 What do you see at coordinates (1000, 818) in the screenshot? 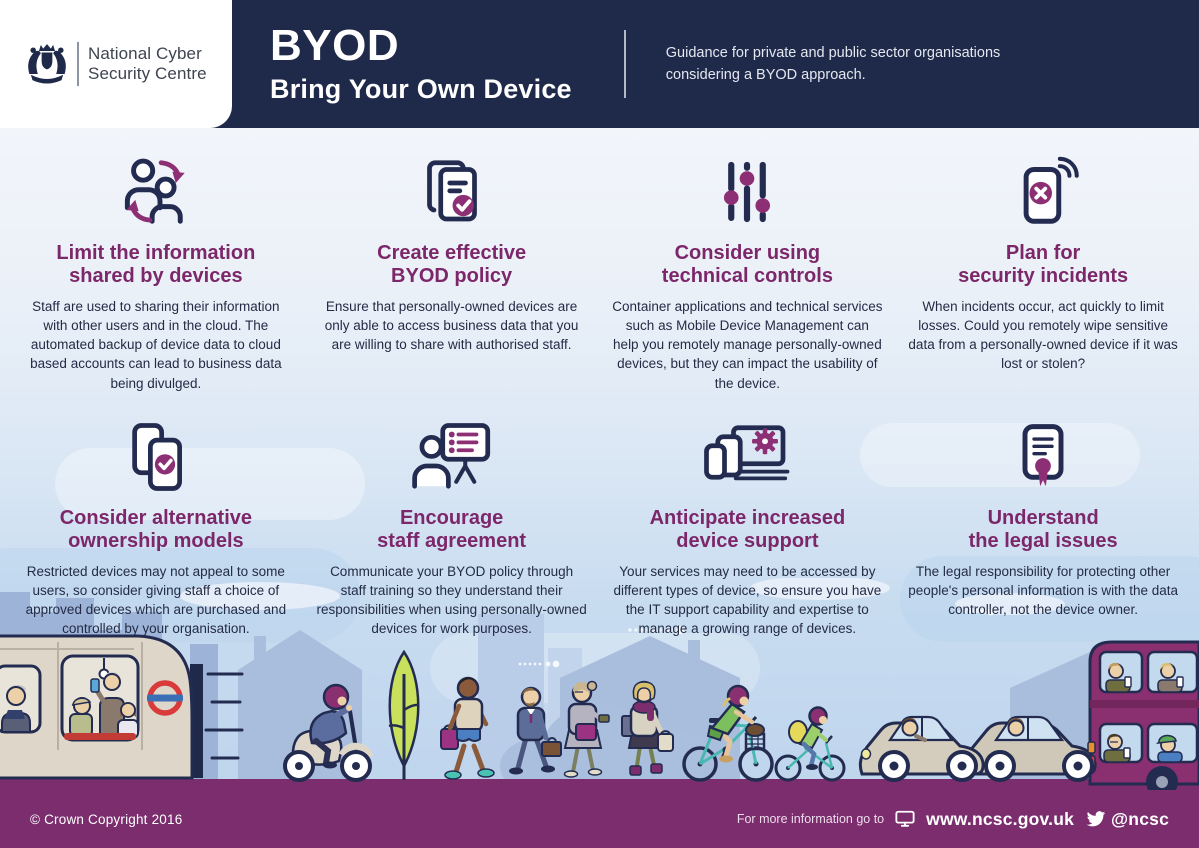
I see `website-link: www.ncsc.gov.uk` at bounding box center [1000, 818].